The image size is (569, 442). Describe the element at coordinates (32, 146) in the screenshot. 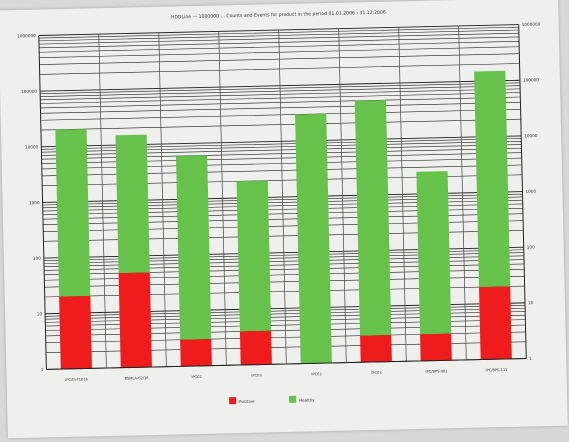

I see `left-tick-label: 10000` at that location.